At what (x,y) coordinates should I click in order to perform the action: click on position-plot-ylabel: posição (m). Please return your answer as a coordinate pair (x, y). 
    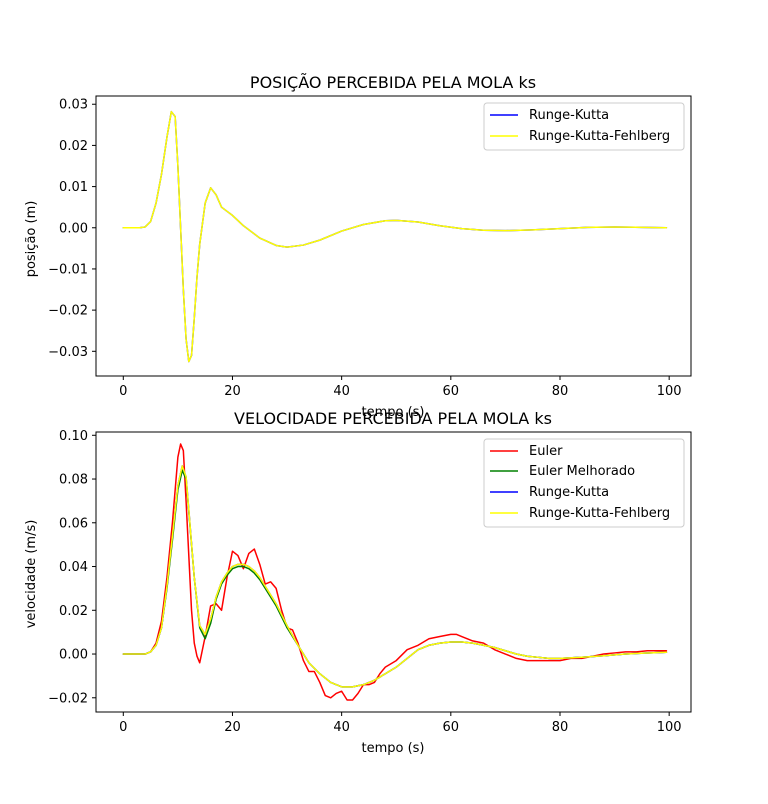
    Looking at the image, I should click on (31, 239).